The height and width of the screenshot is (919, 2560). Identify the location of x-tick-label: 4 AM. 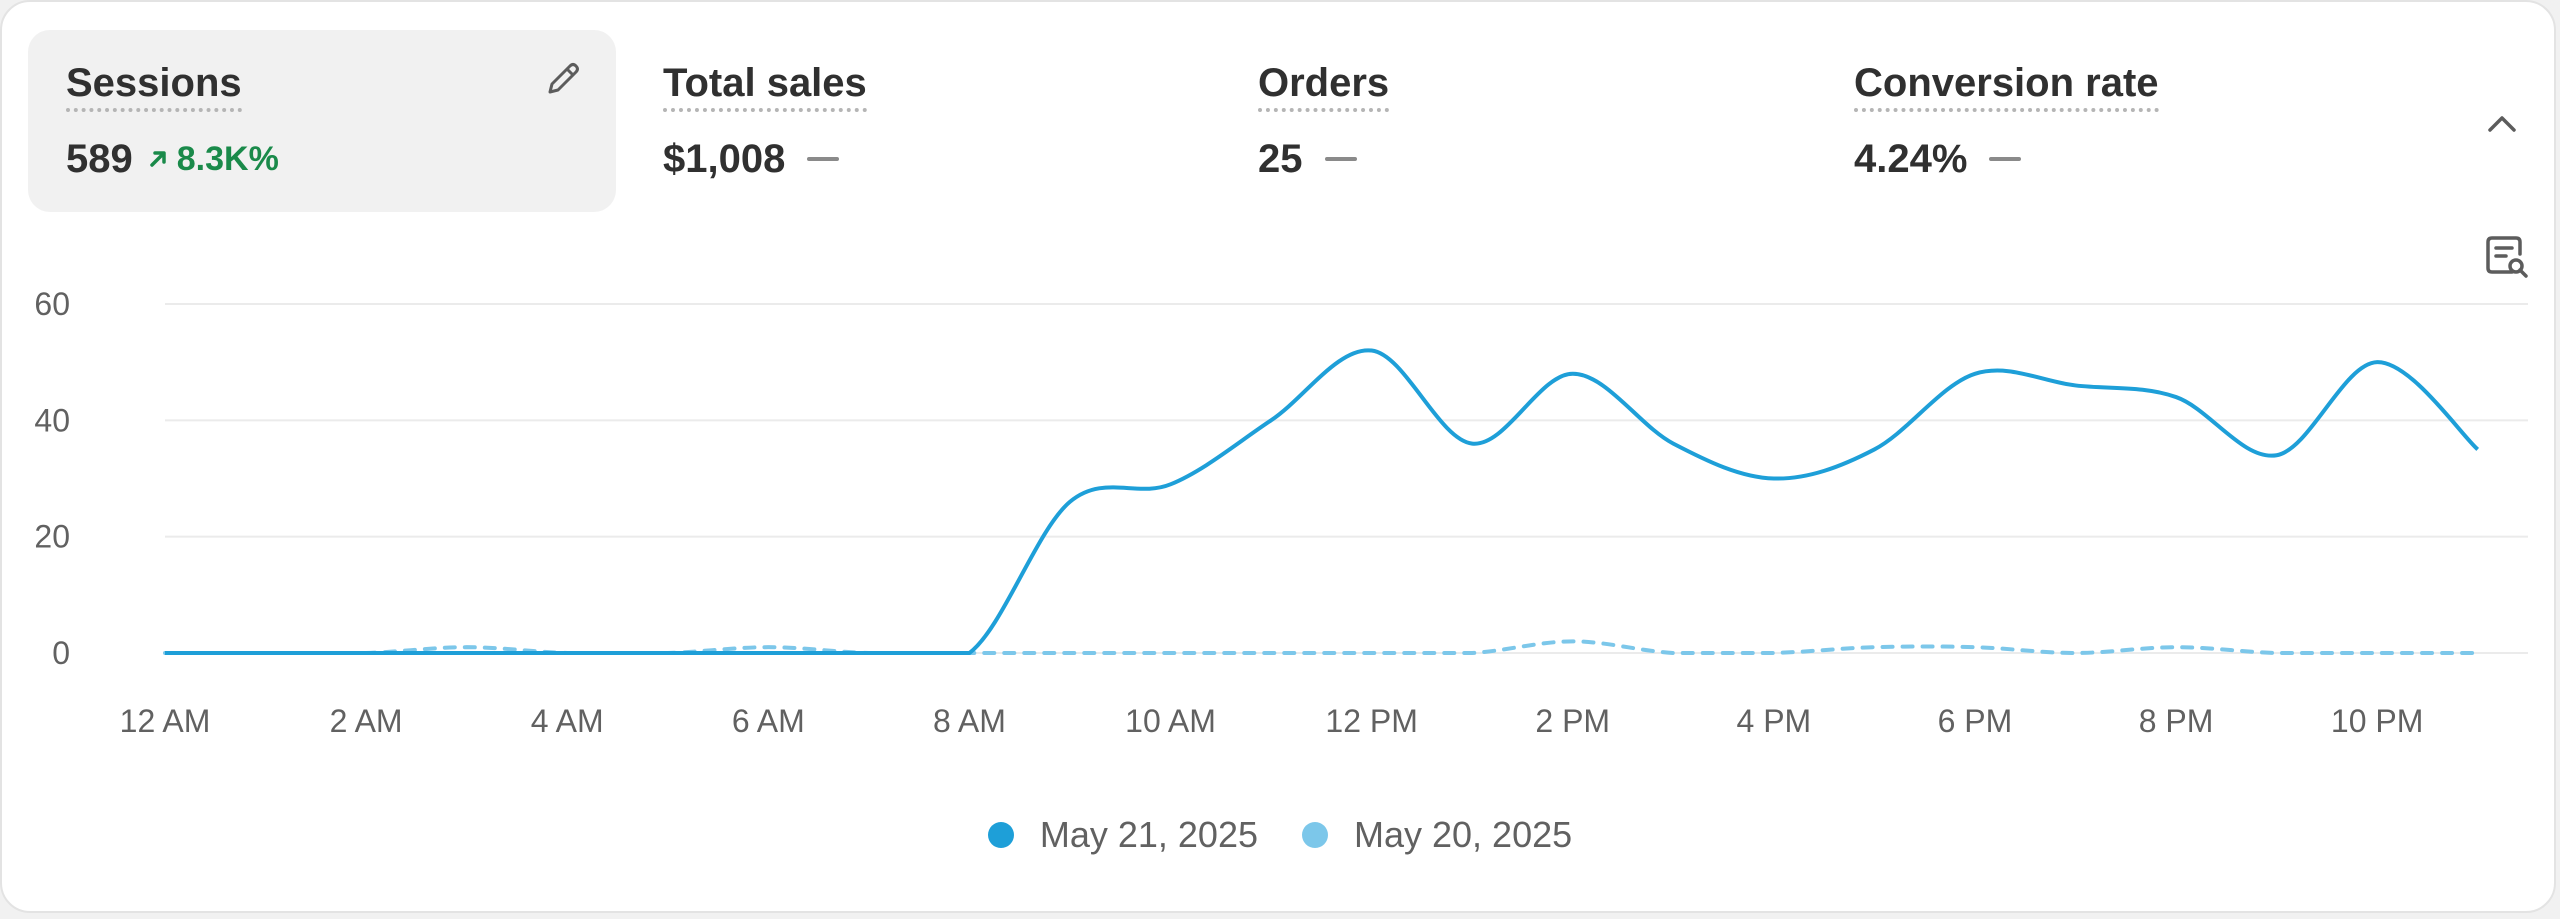
(567, 721).